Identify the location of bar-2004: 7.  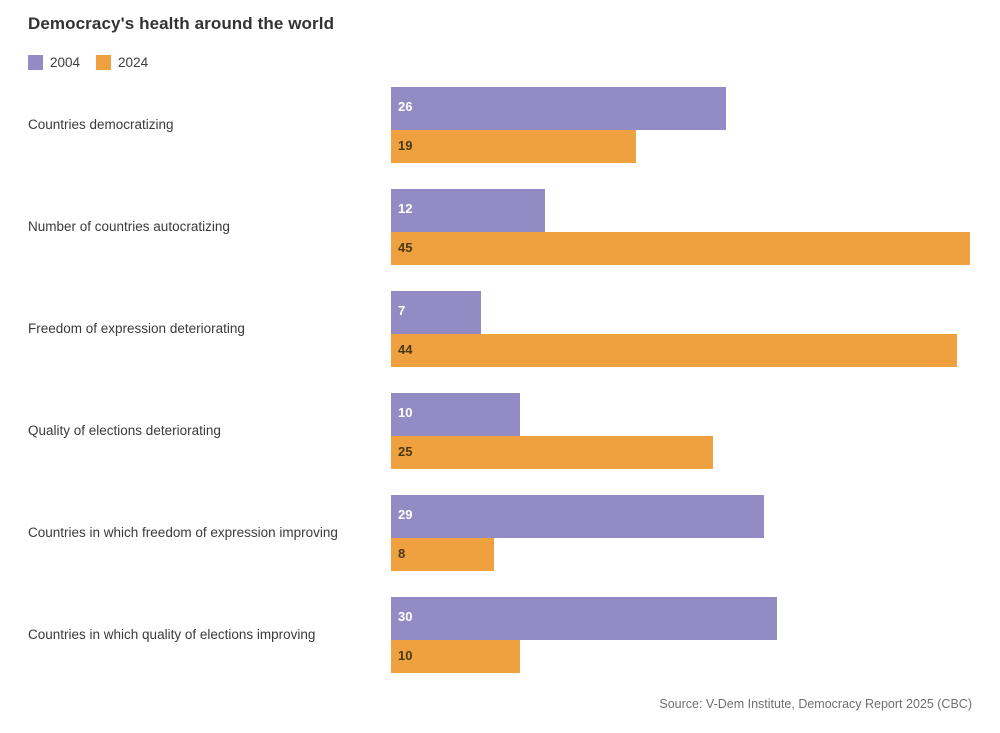
(436, 312).